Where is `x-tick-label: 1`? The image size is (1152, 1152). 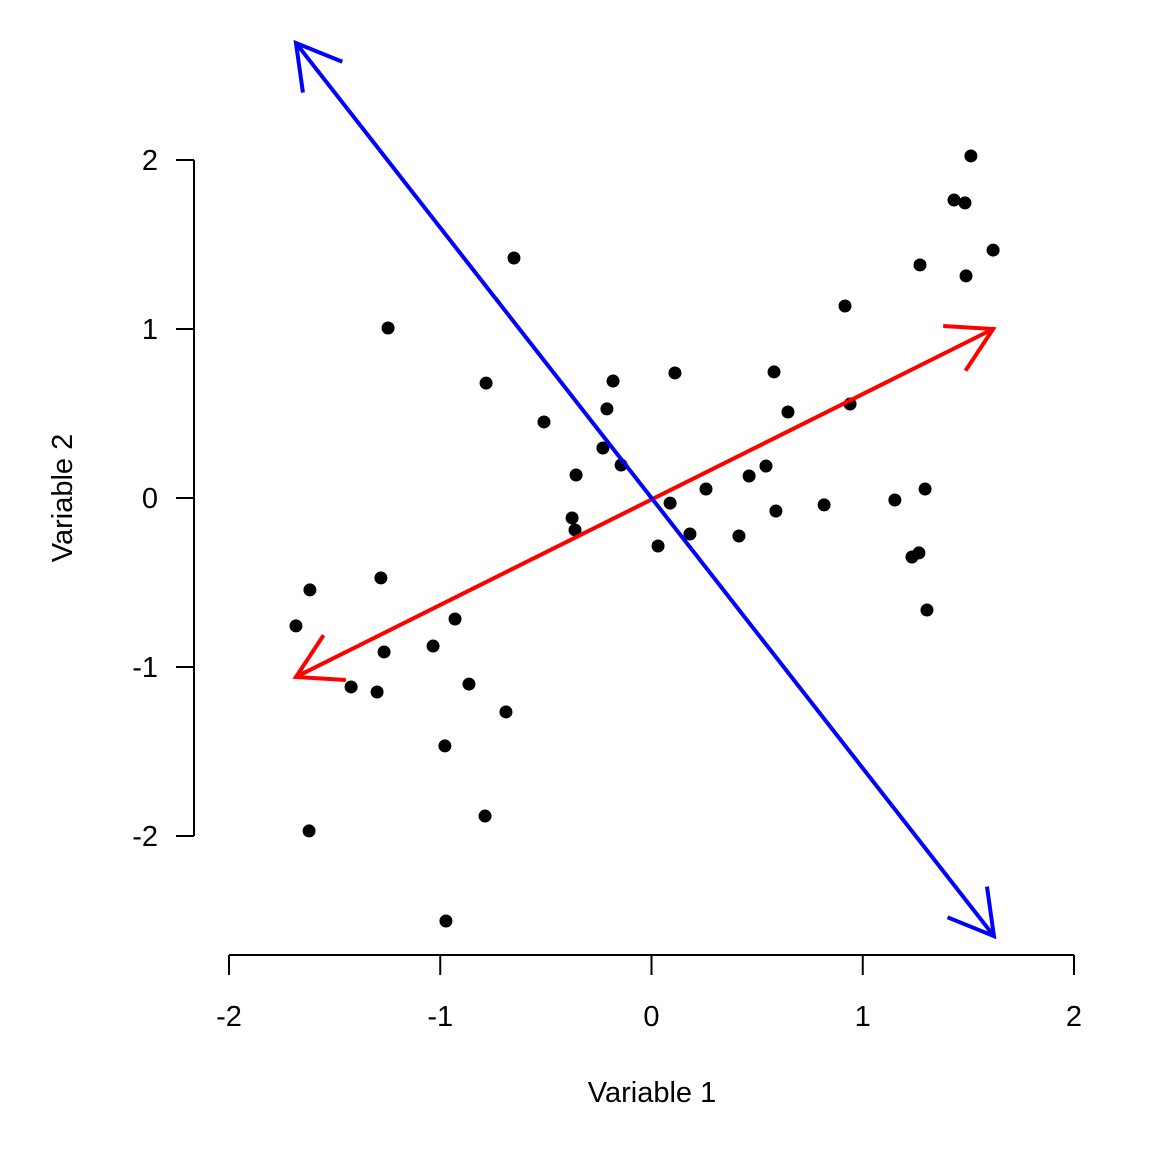 x-tick-label: 1 is located at coordinates (863, 1017).